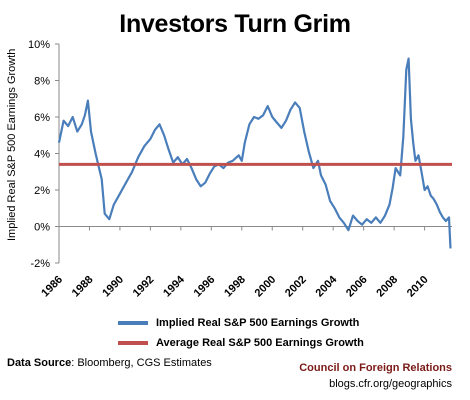  What do you see at coordinates (235, 24) in the screenshot?
I see `chart-title: Investors Turn Grim` at bounding box center [235, 24].